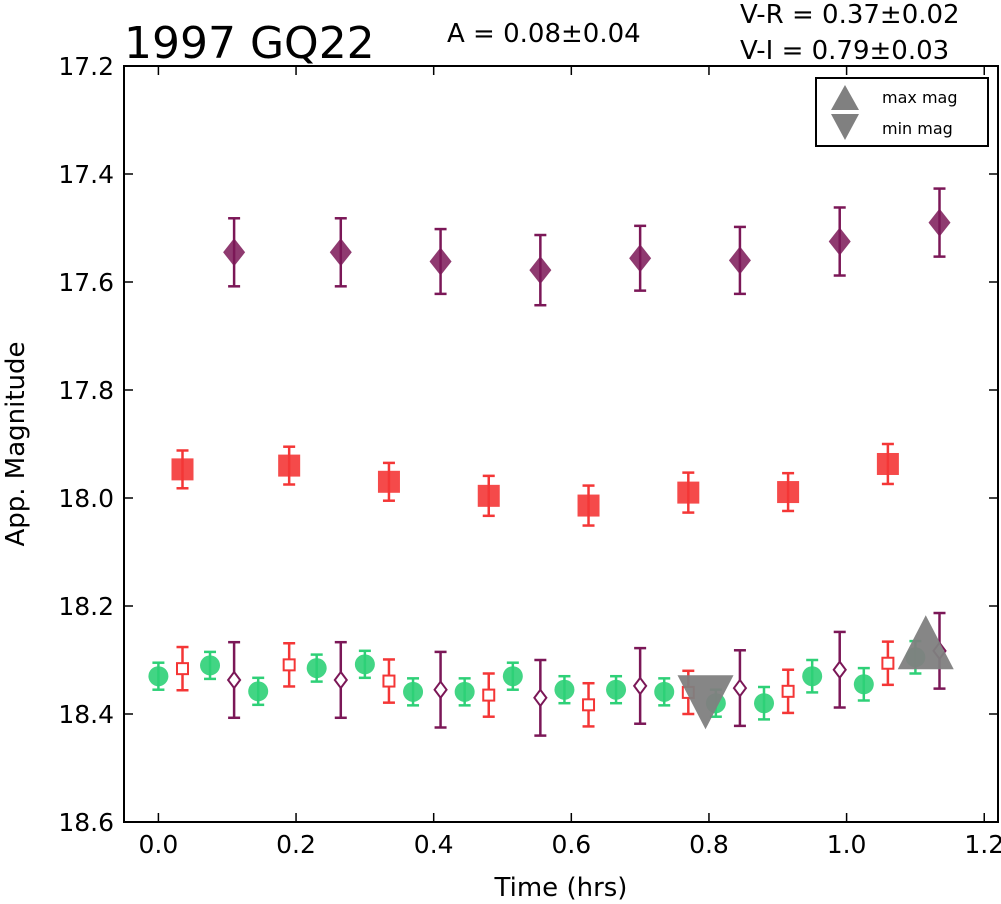  Describe the element at coordinates (296, 844) in the screenshot. I see `x-tick-label: 0.2` at that location.